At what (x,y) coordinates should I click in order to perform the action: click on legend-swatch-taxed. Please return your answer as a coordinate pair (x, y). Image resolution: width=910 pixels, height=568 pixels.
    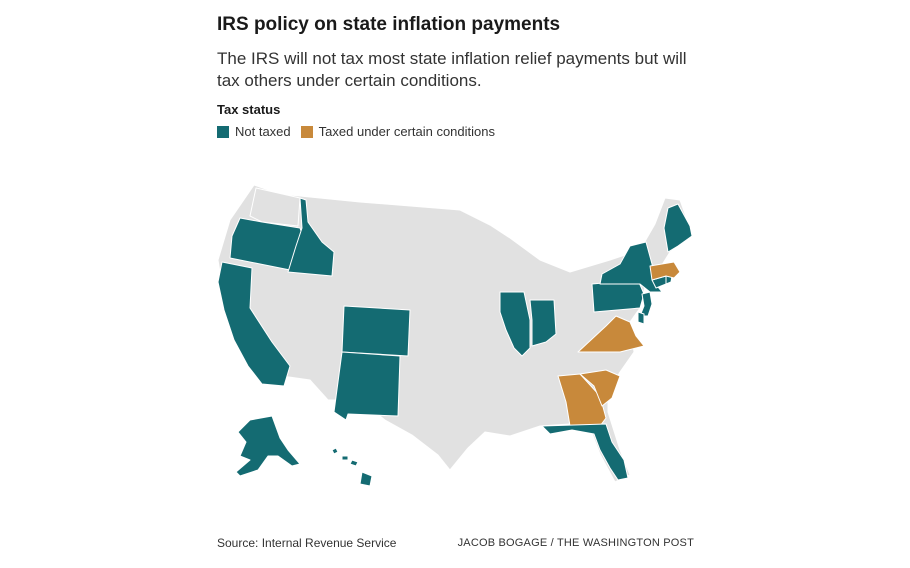
    Looking at the image, I should click on (306, 131).